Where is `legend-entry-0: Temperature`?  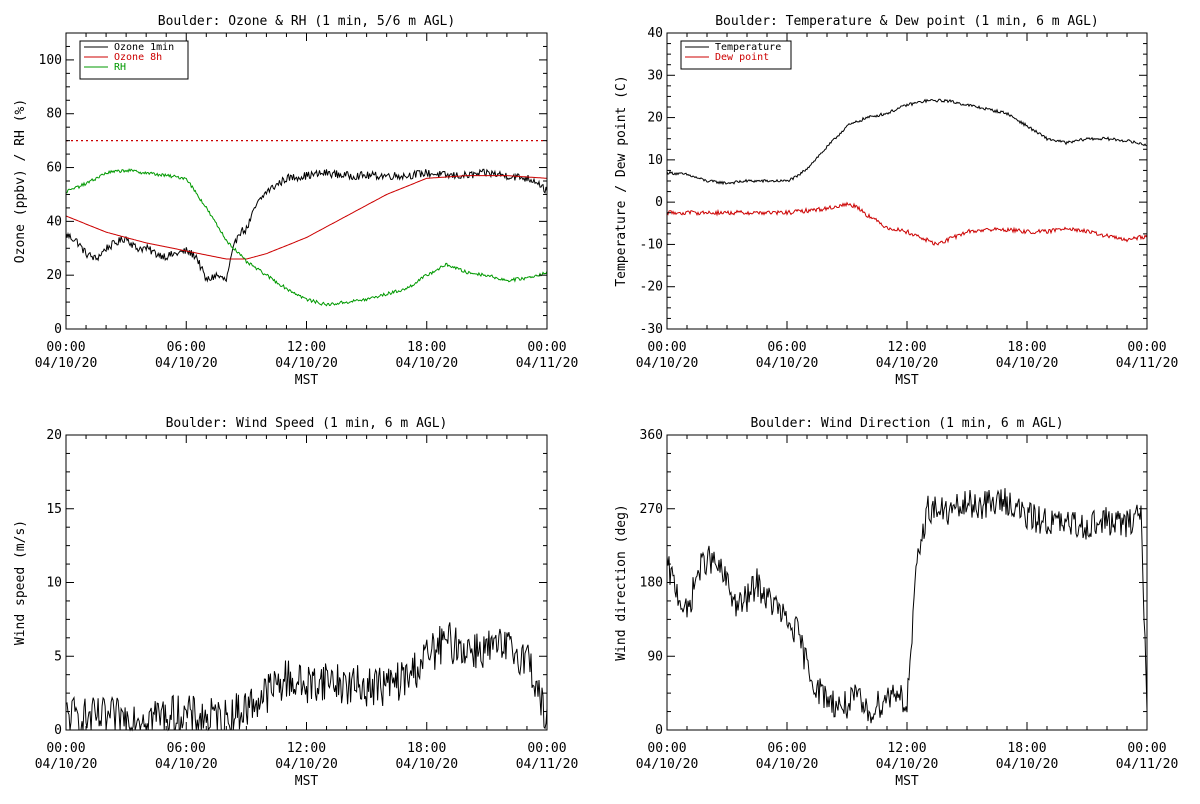 legend-entry-0: Temperature is located at coordinates (748, 47).